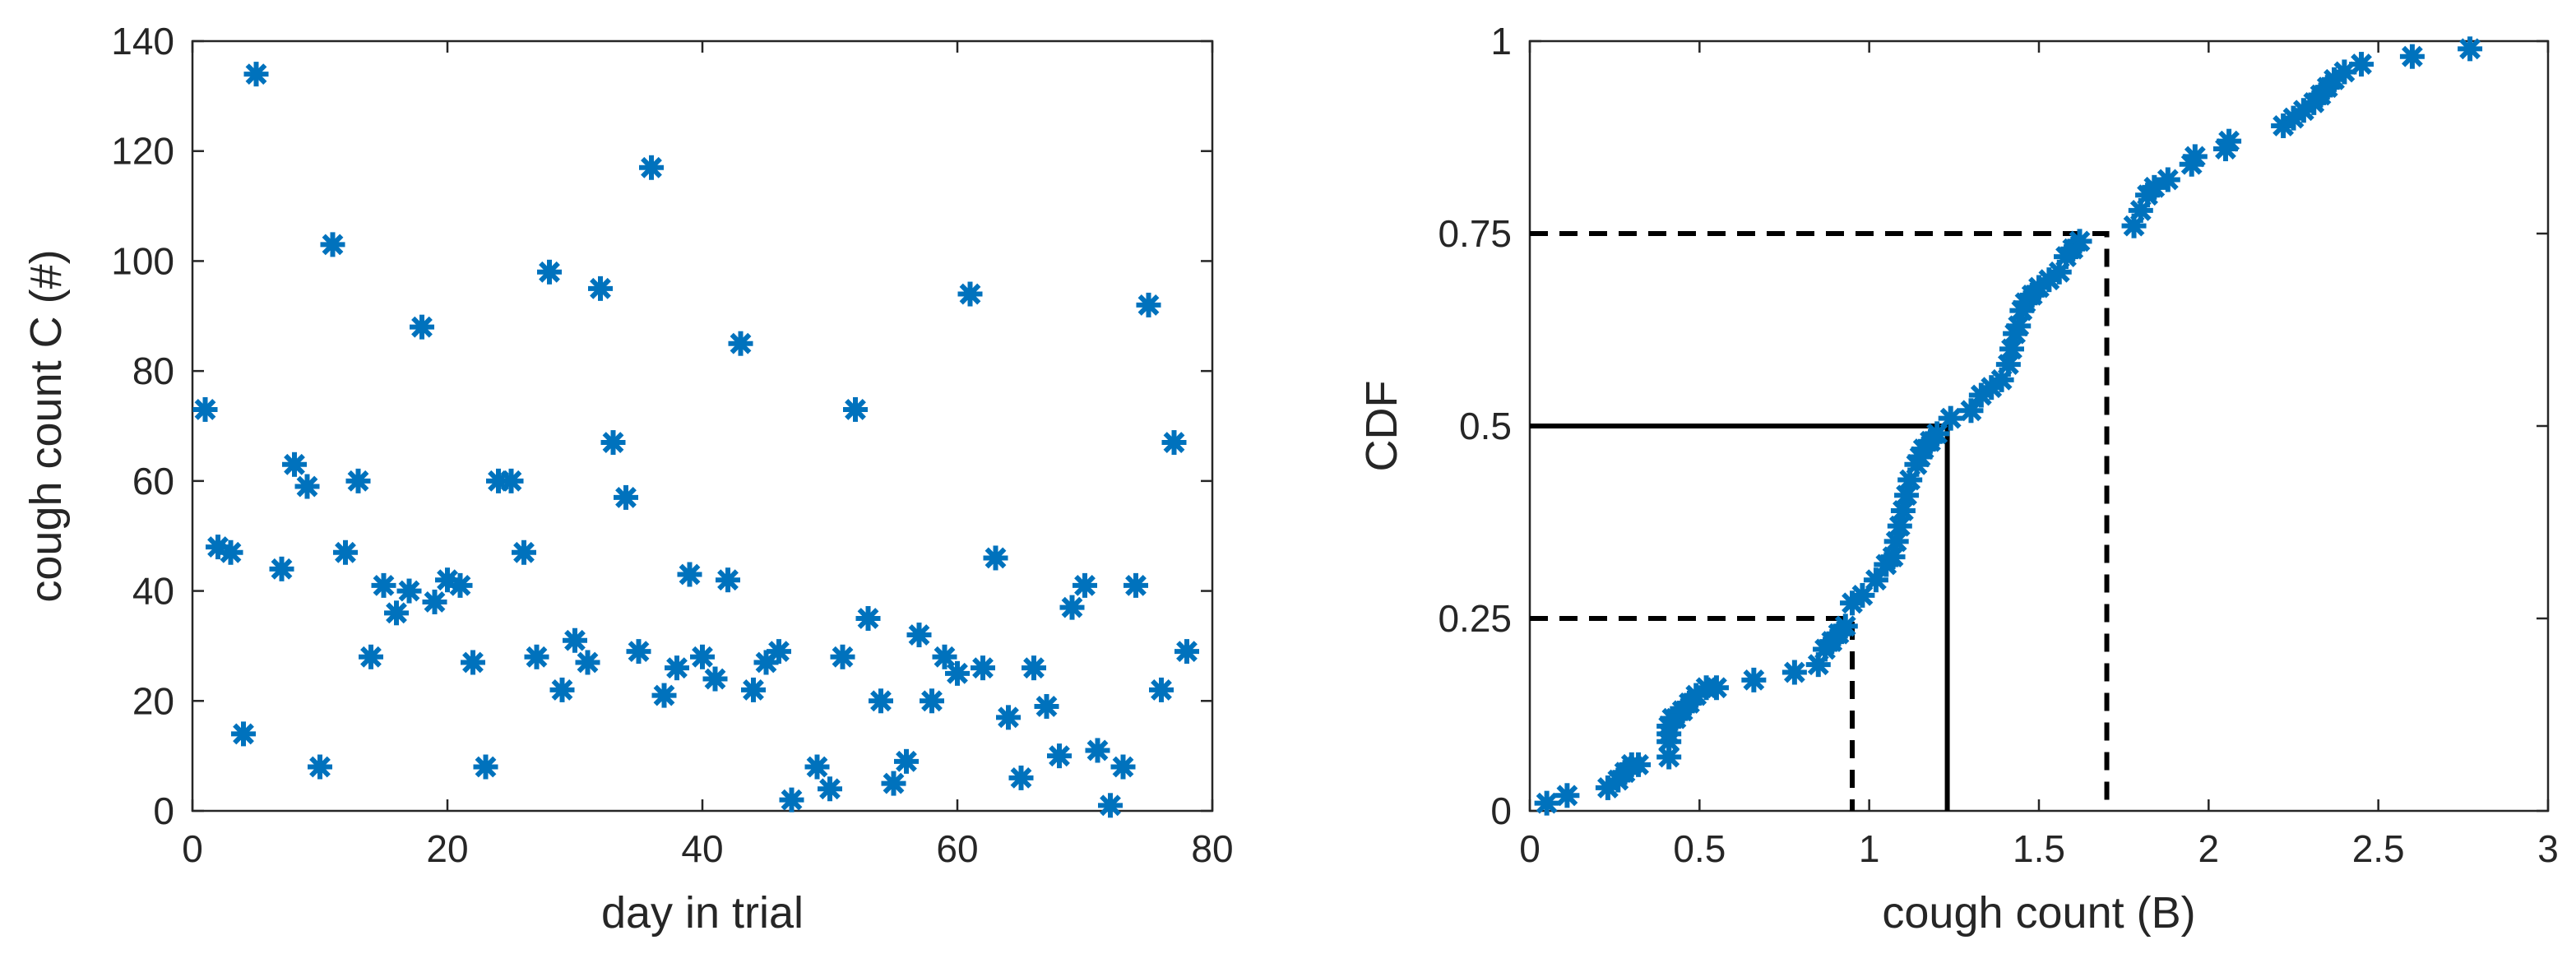 The height and width of the screenshot is (977, 2576). What do you see at coordinates (46, 425) in the screenshot?
I see `y-axis-label: cough count C (#)` at bounding box center [46, 425].